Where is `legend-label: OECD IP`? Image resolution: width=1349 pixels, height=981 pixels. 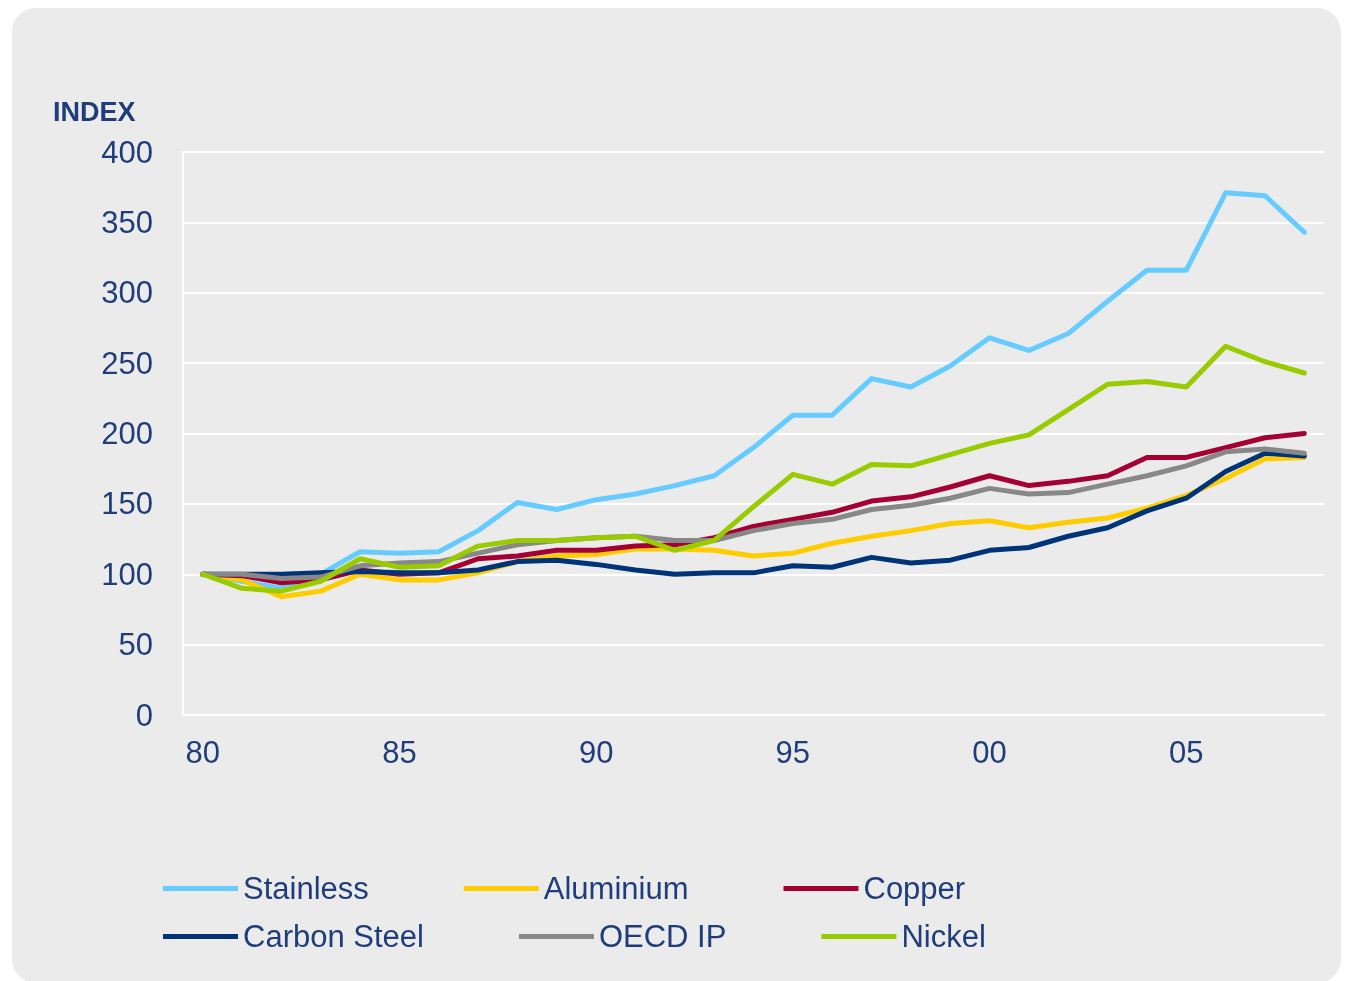 legend-label: OECD IP is located at coordinates (662, 936).